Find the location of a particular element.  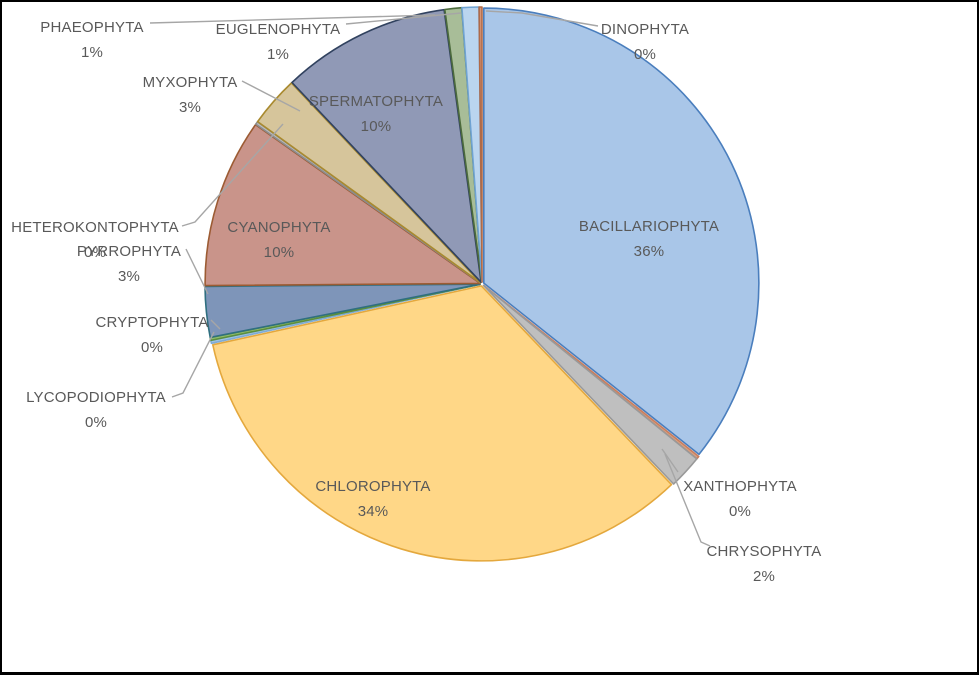

leader-line-heterokontophyta is located at coordinates (232, 175).